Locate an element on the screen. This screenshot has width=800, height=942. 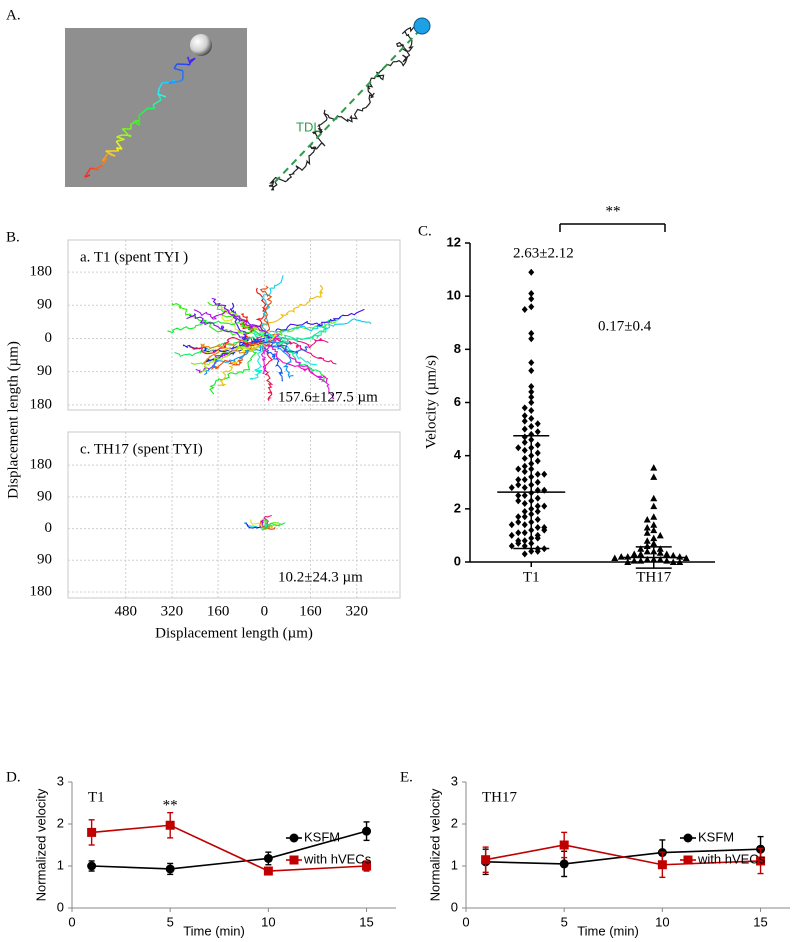
panel-label: C. is located at coordinates (425, 231).